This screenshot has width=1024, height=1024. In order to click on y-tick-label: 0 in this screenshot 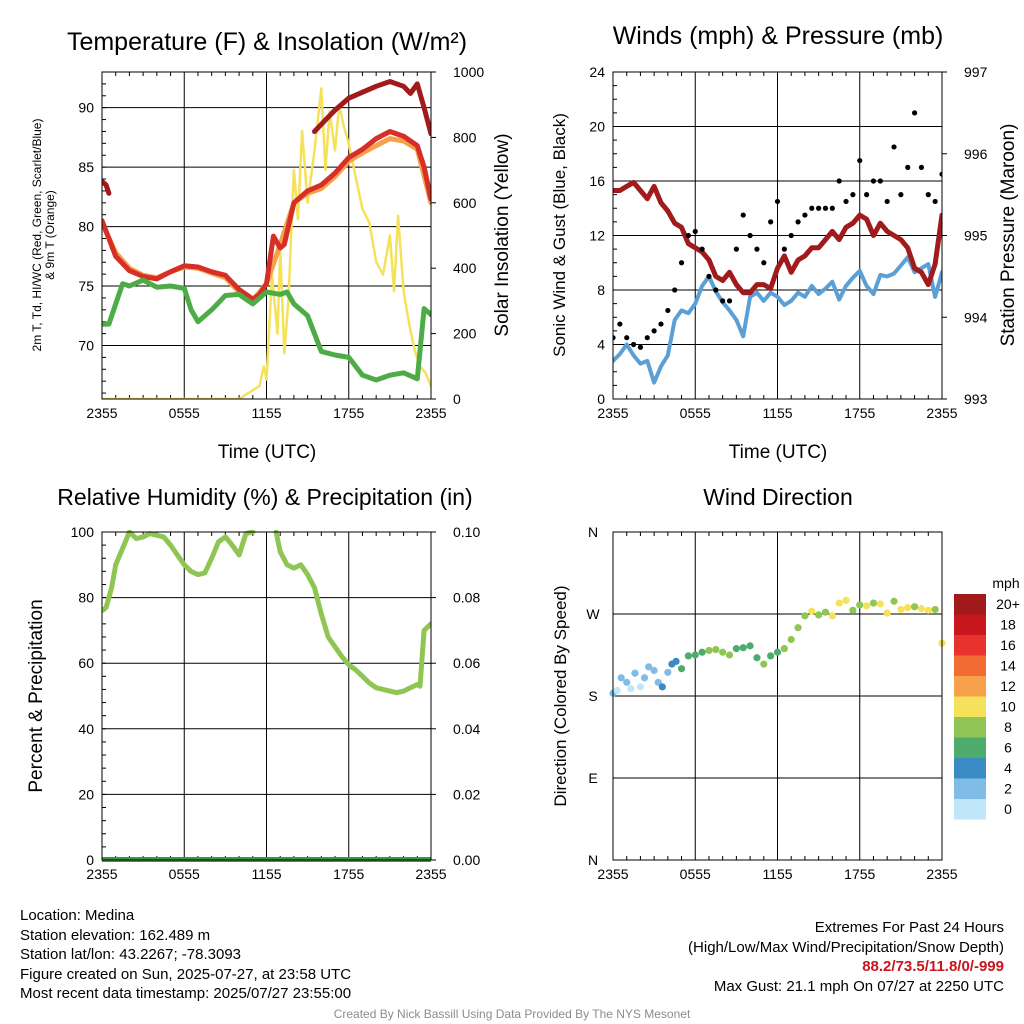, I will do `click(601, 399)`.